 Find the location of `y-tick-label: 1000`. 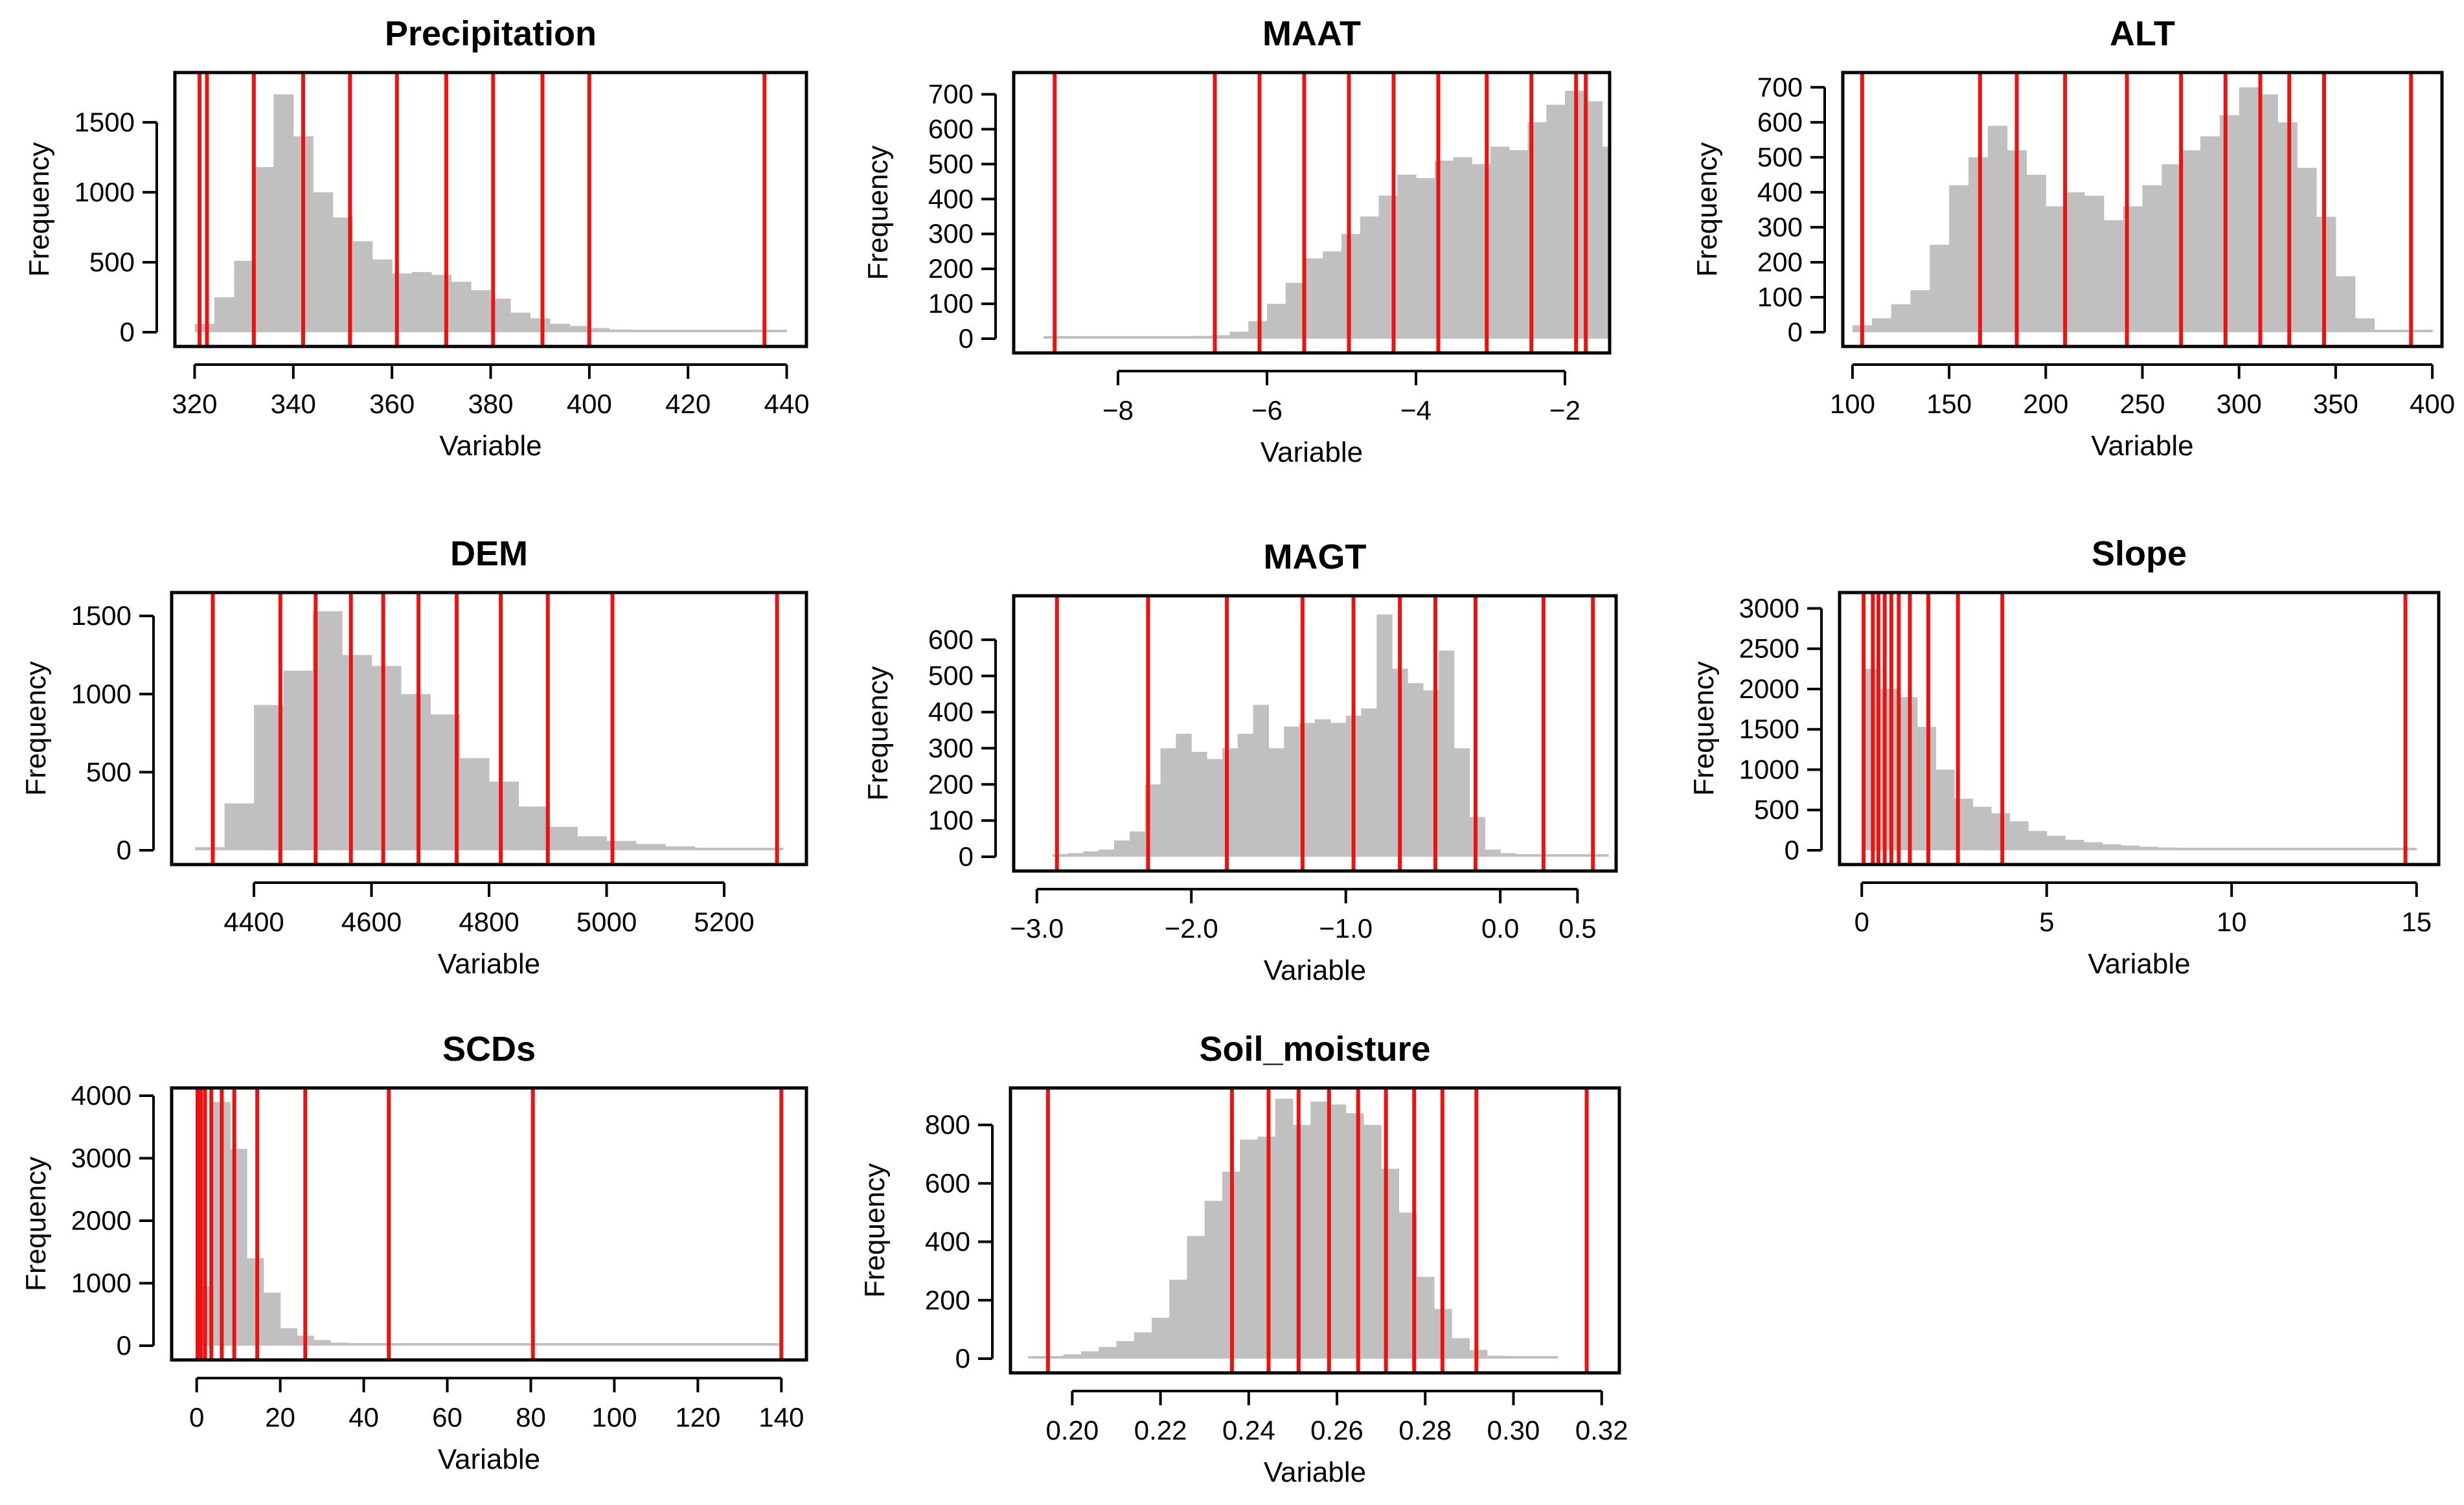

y-tick-label: 1000 is located at coordinates (101, 694).